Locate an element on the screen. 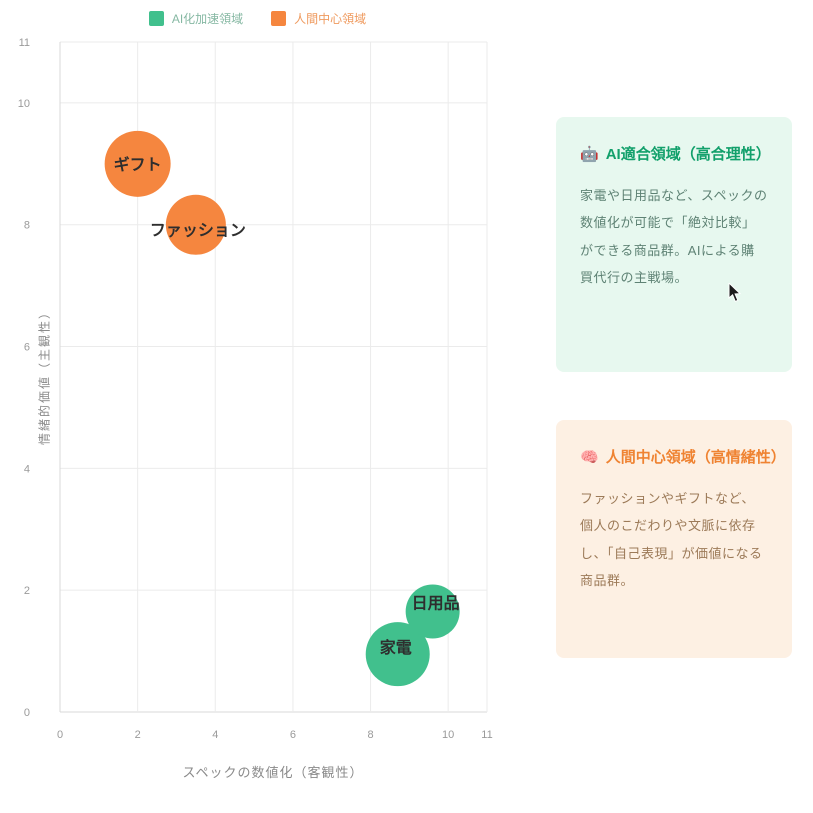 Image resolution: width=813 pixels, height=813 pixels. legend-label-ai: AI化加速領域 is located at coordinates (207, 19).